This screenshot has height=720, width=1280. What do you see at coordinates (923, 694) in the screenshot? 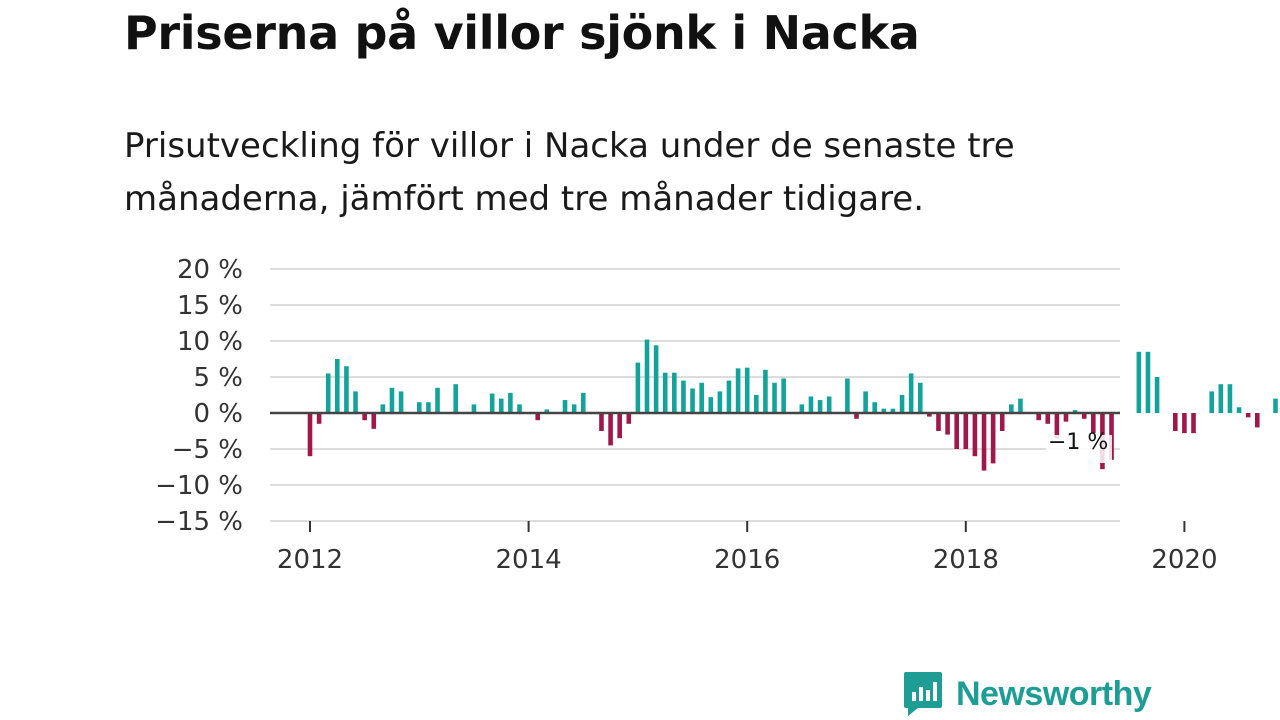
I see `newsworthy-logo-icon` at bounding box center [923, 694].